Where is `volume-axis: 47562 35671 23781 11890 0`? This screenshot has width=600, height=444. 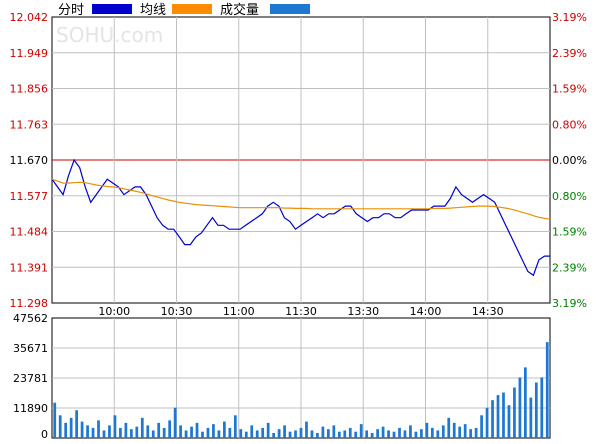 volume-axis: 47562 35671 23781 11890 0 is located at coordinates (30, 376).